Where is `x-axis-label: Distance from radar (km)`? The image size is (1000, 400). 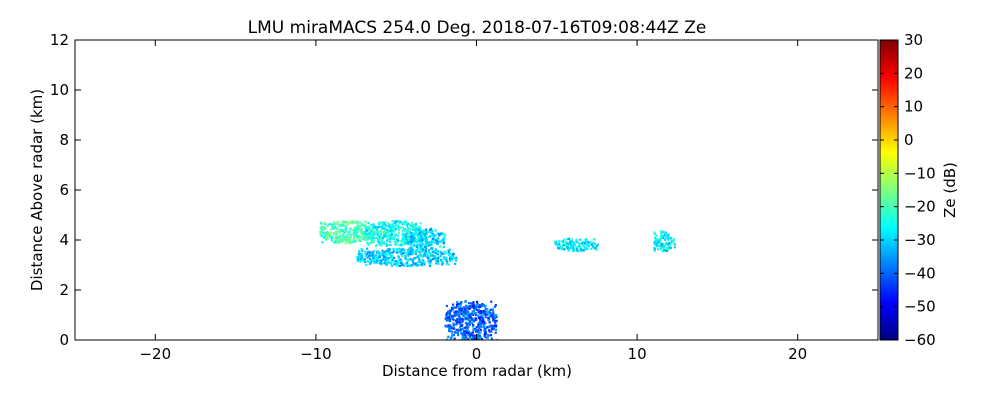 x-axis-label: Distance from radar (km) is located at coordinates (477, 371).